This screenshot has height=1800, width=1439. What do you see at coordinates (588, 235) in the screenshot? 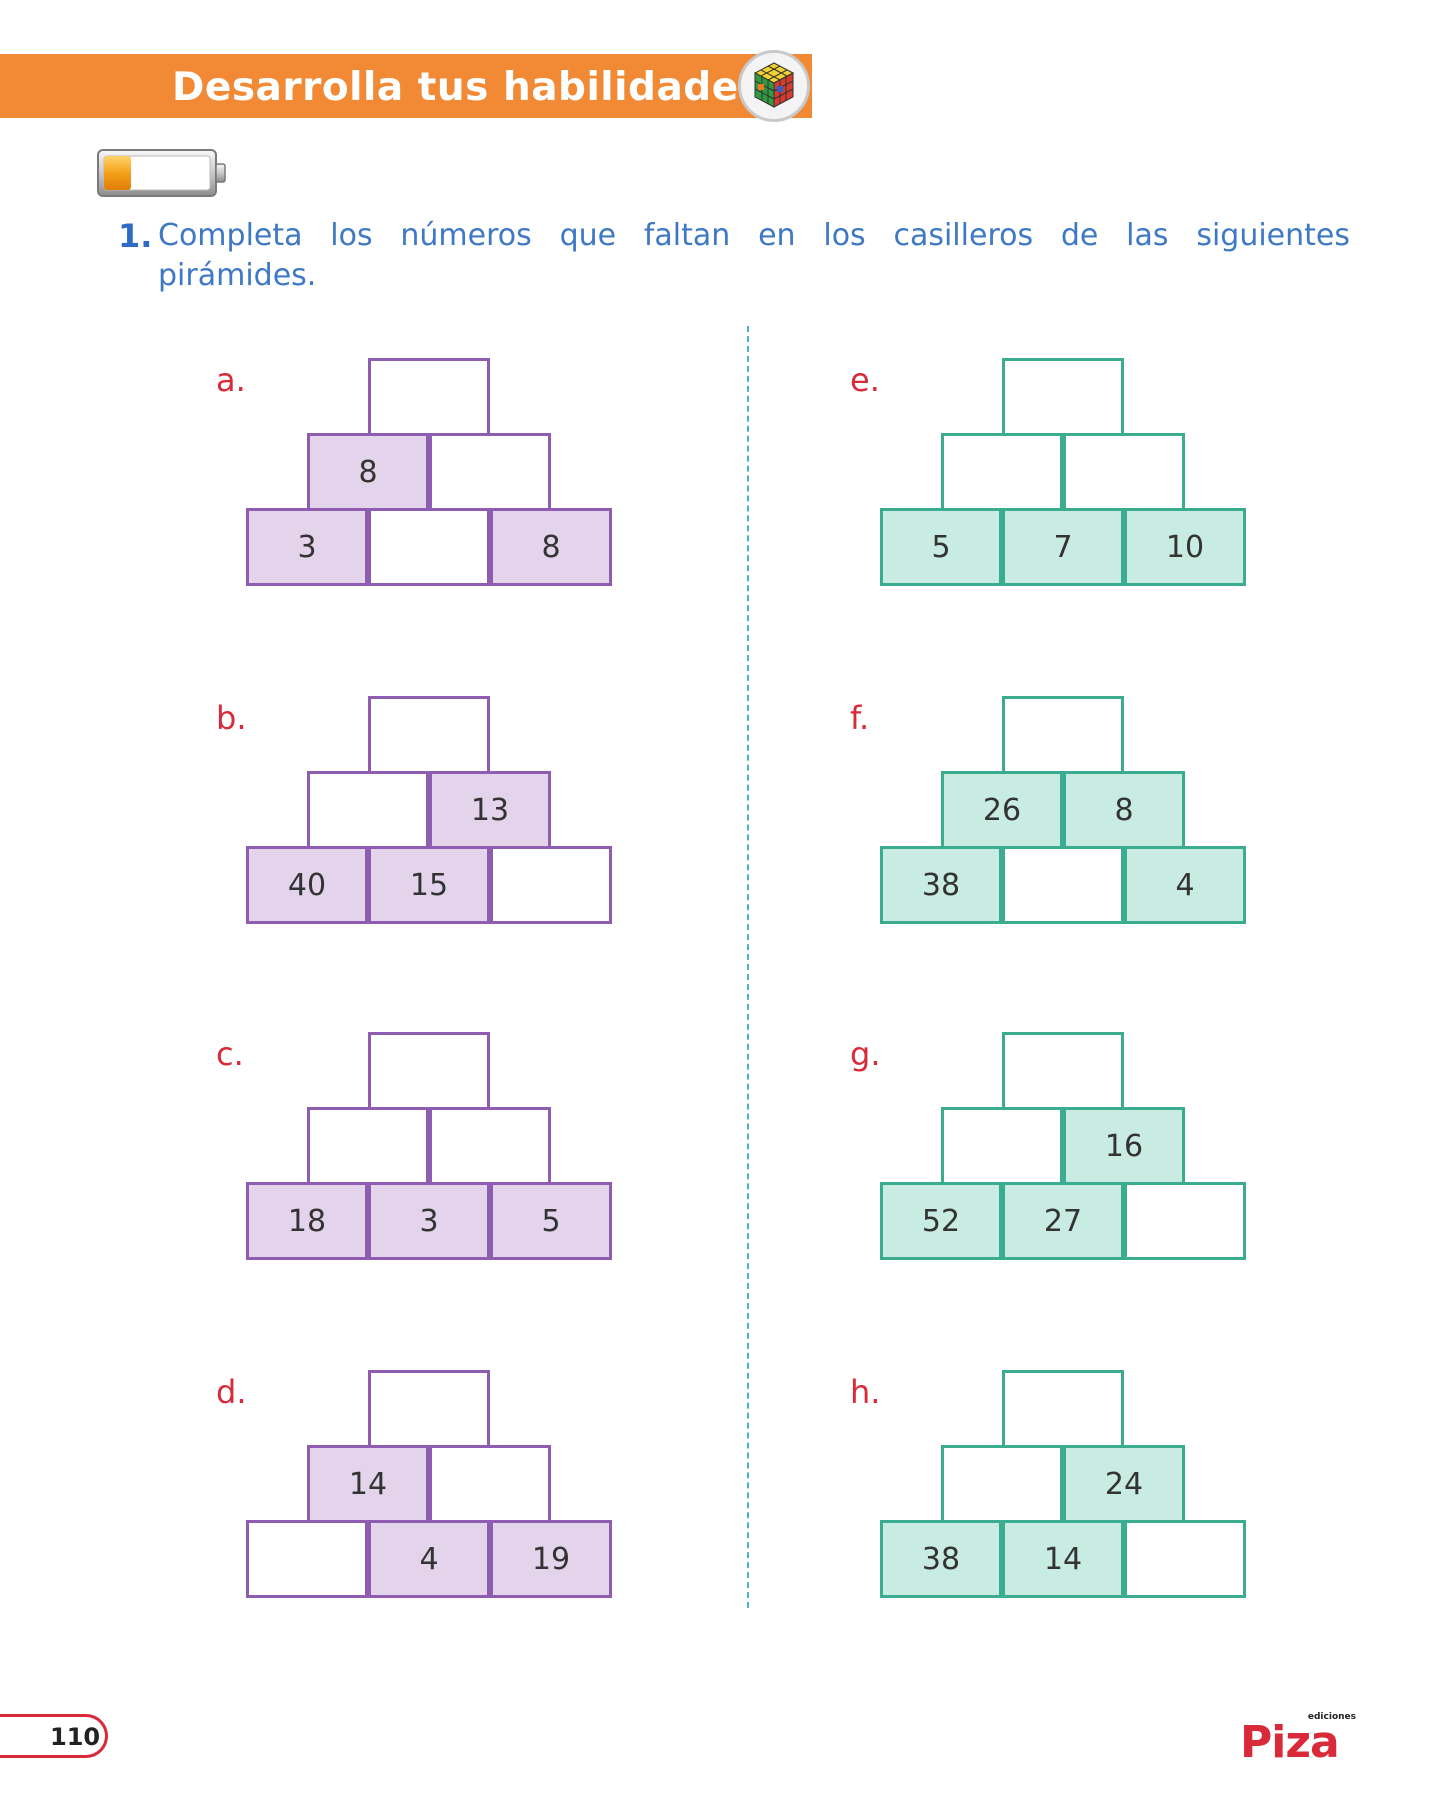
I see `instruction-word: que` at bounding box center [588, 235].